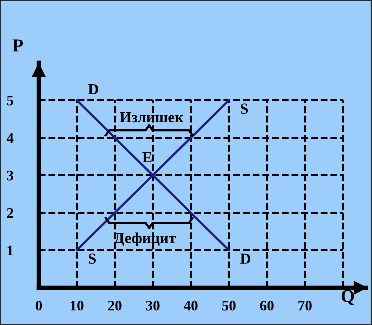  What do you see at coordinates (145, 239) in the screenshot?
I see `annotation: Дефицит` at bounding box center [145, 239].